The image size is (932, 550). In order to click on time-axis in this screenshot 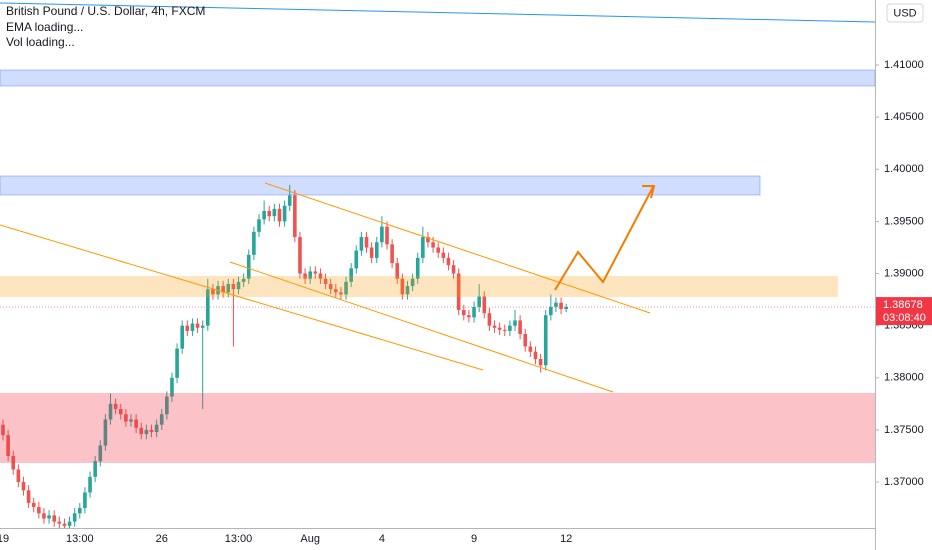, I will do `click(437, 539)`.